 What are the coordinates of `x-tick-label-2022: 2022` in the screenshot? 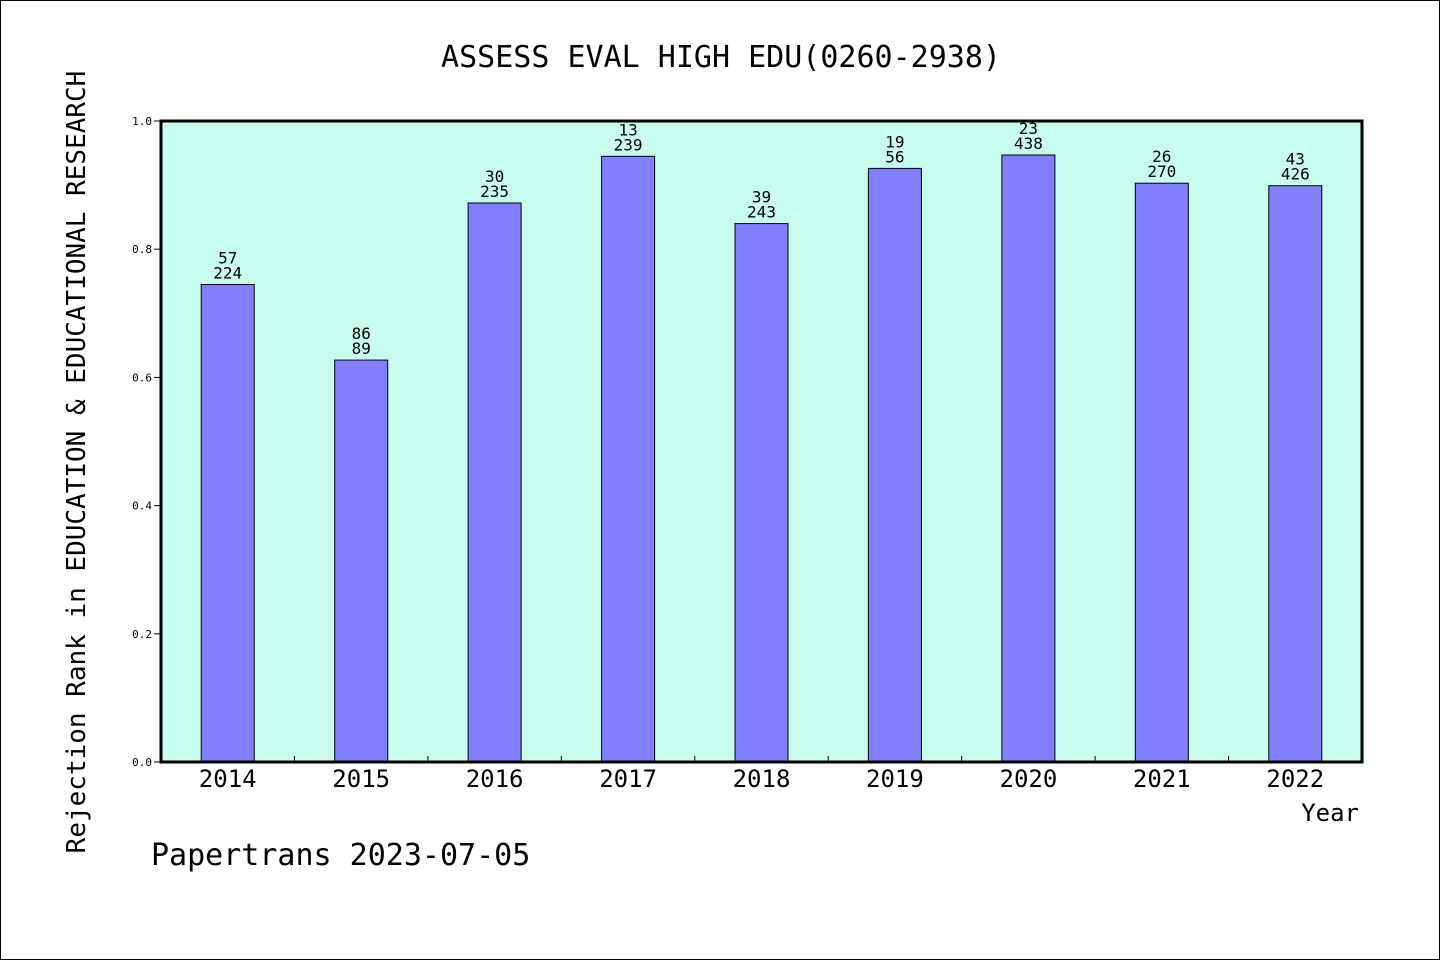 It's located at (1295, 779).